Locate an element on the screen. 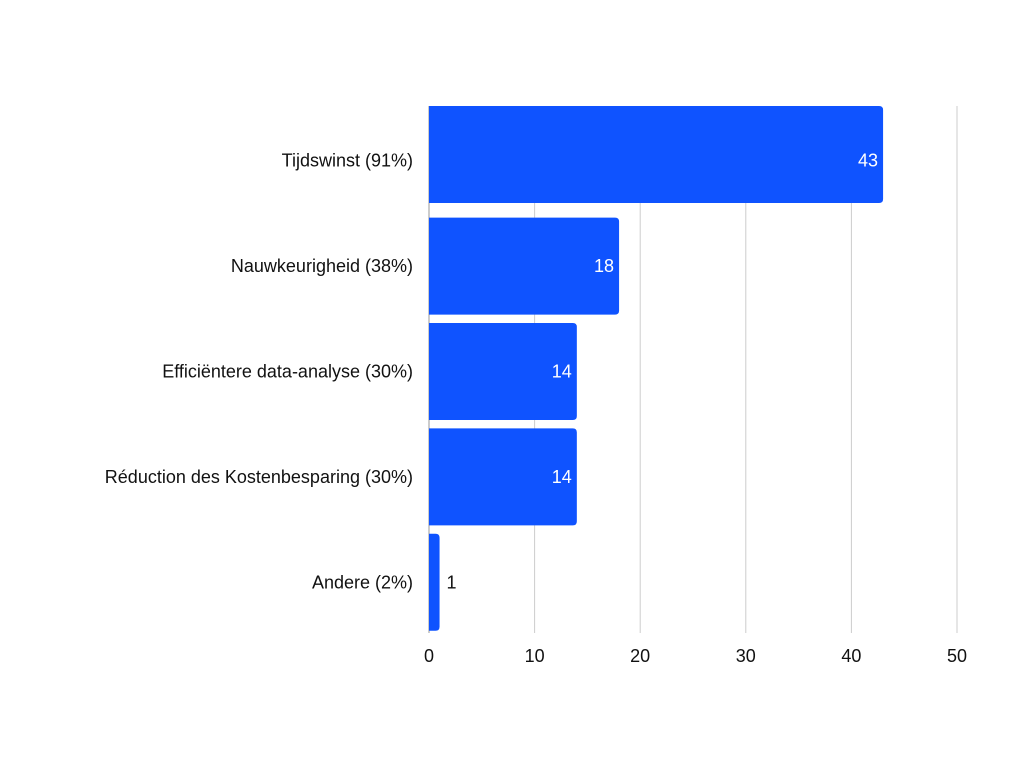 Image resolution: width=1024 pixels, height=768 pixels. data-label: 1 is located at coordinates (452, 582).